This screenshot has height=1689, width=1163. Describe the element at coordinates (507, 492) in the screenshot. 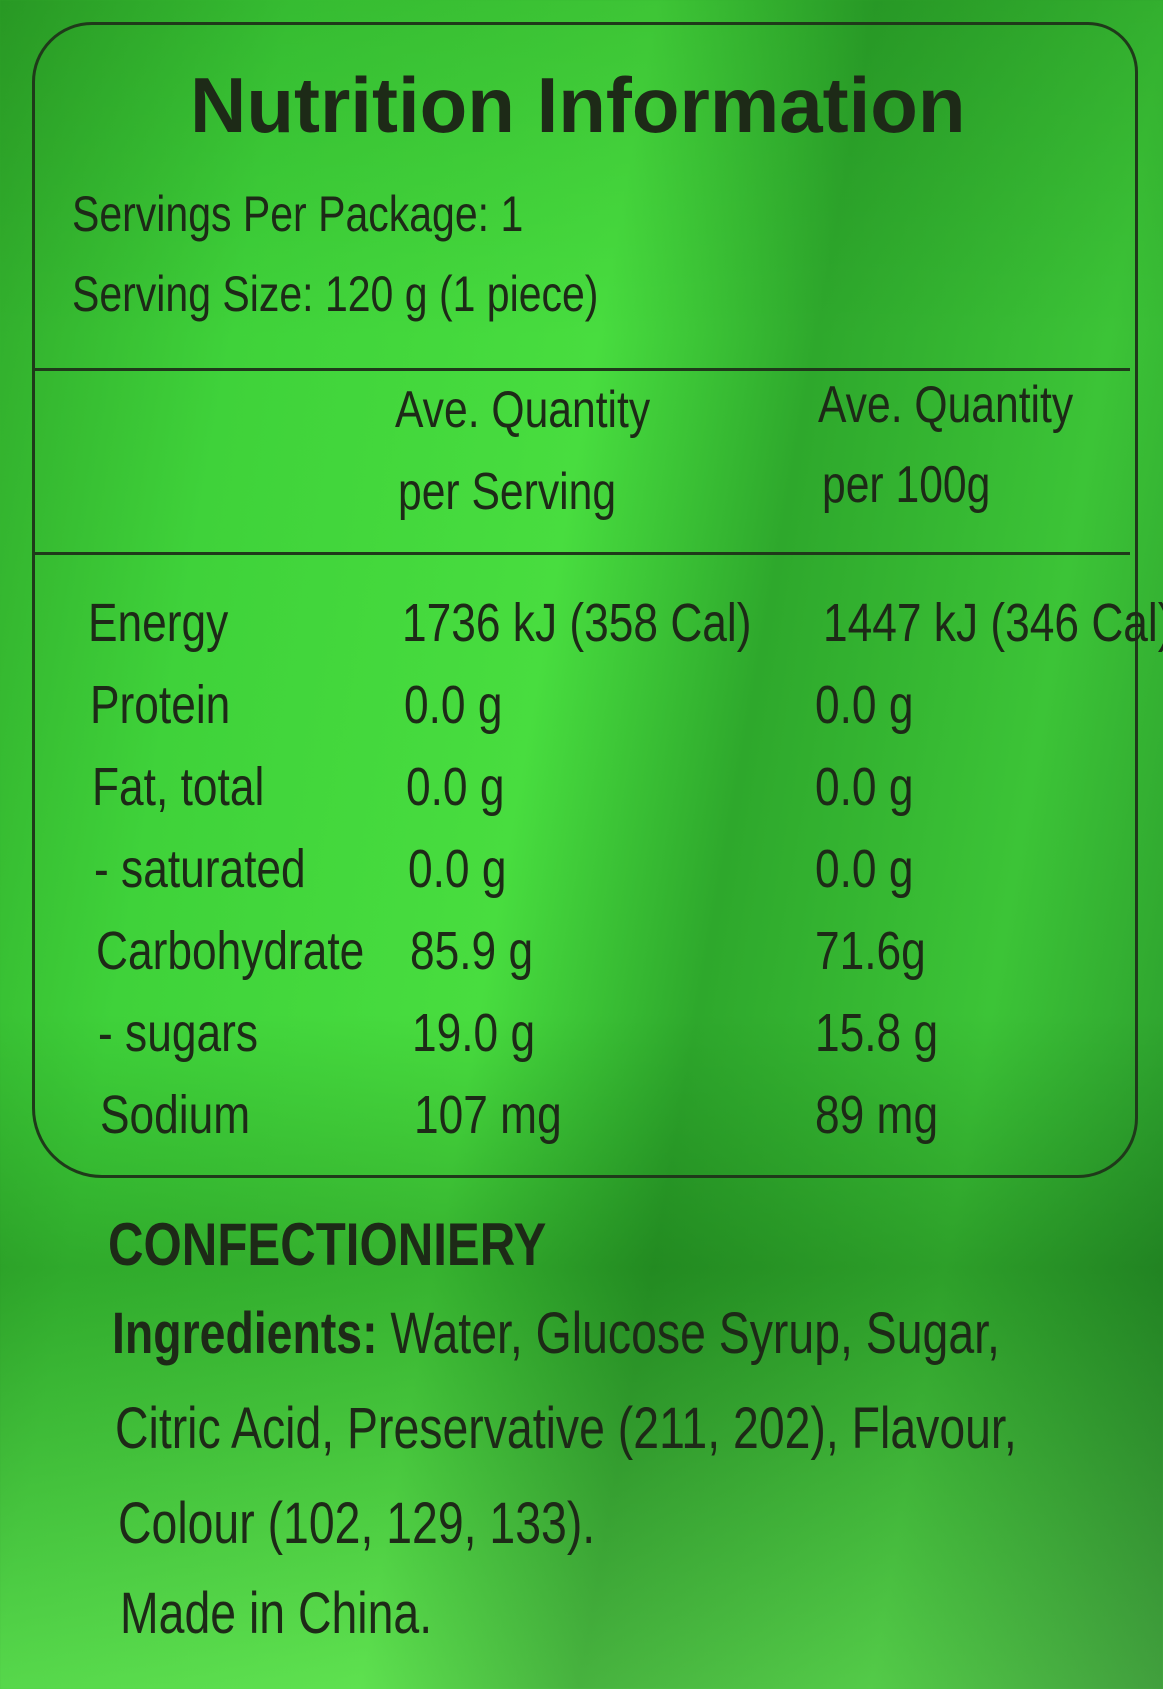

I see `col-header-per-serving-2: per Serving` at that location.